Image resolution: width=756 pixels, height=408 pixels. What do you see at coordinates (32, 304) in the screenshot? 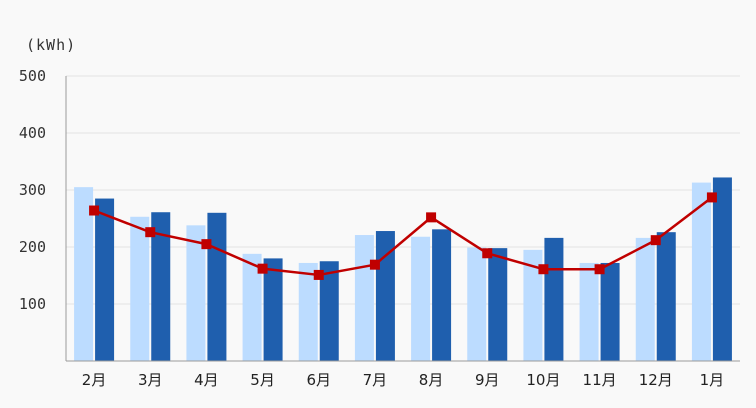
I see `y-tick-label: 100` at bounding box center [32, 304].